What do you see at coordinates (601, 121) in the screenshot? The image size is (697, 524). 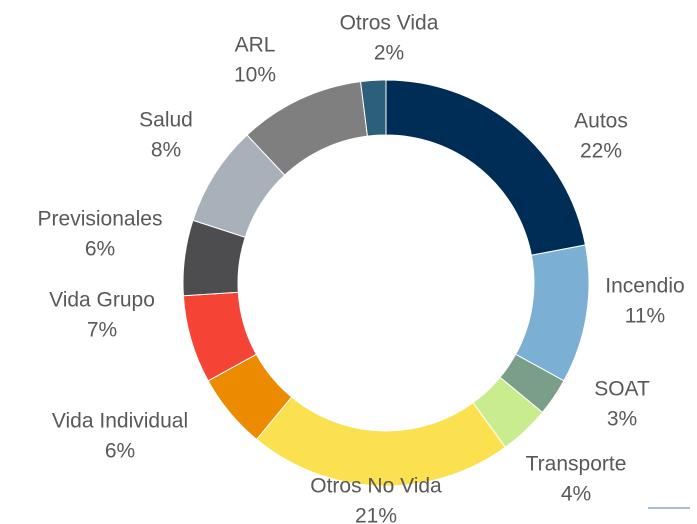 I see `slice-label: Autos` at bounding box center [601, 121].